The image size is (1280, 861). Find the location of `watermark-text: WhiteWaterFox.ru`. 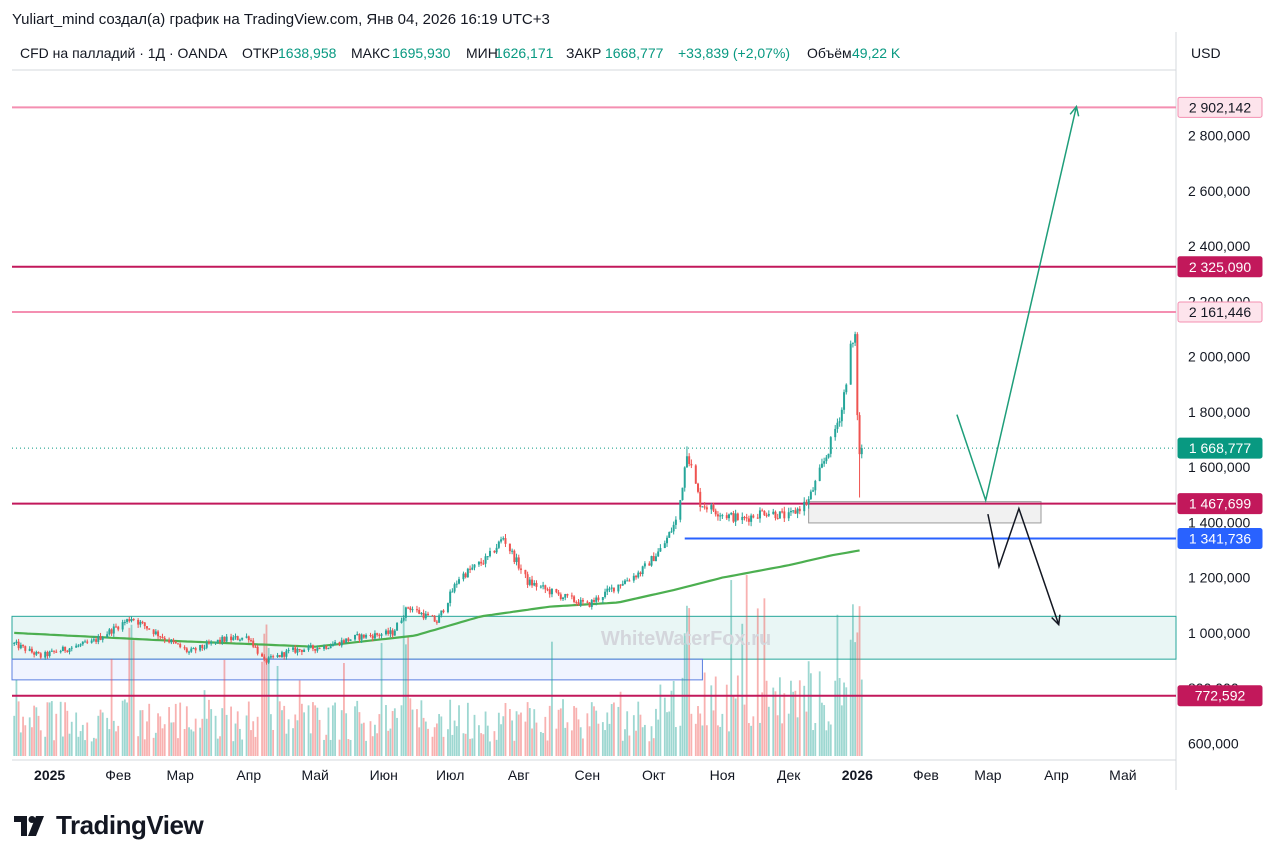

watermark-text: WhiteWaterFox.ru is located at coordinates (686, 639).